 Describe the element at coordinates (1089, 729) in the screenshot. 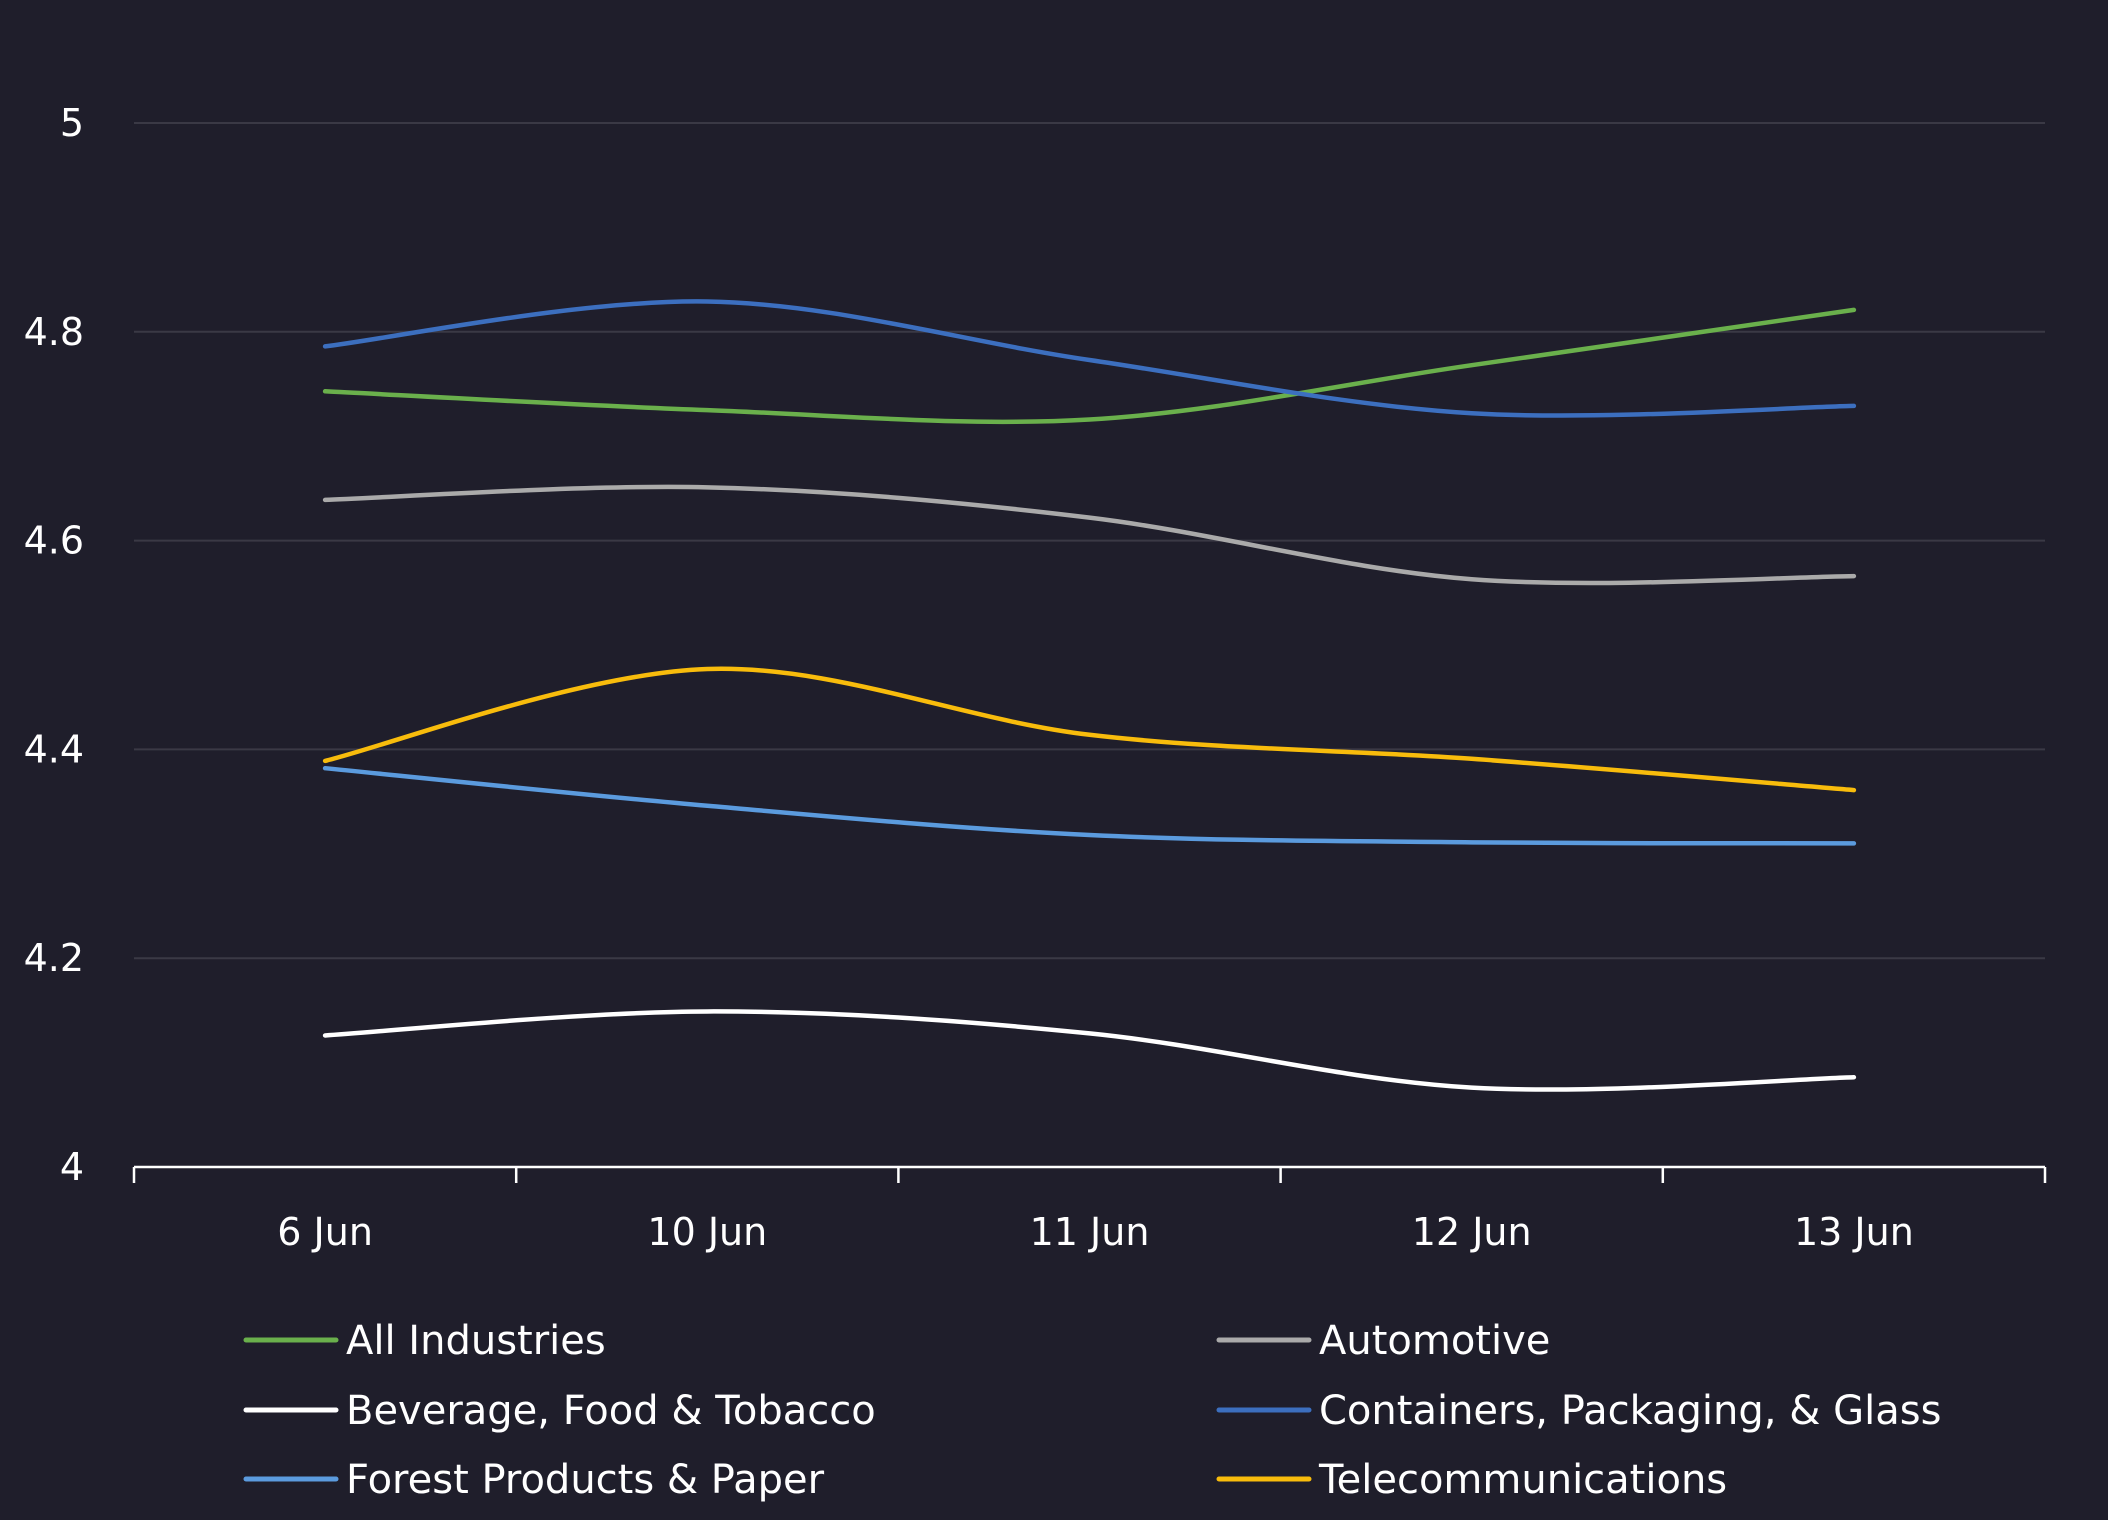

I see `series-line-telecommunications` at that location.